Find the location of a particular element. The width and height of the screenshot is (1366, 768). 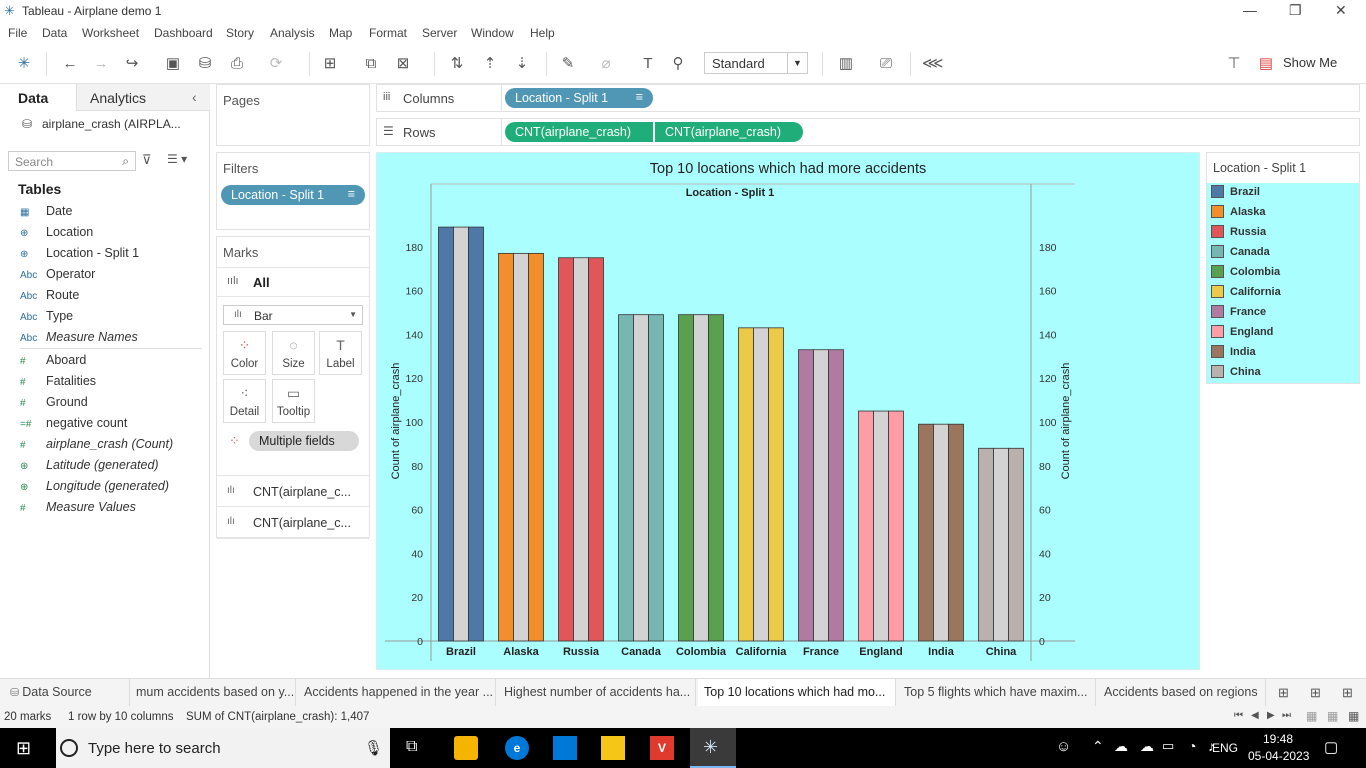

bar-secondary-england is located at coordinates (881, 526).